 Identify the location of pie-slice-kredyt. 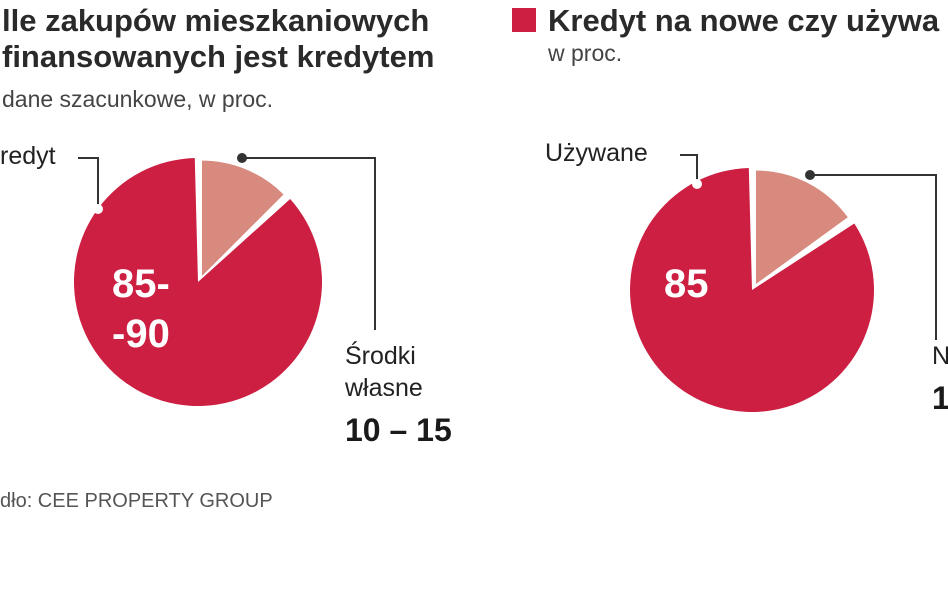
(198, 282).